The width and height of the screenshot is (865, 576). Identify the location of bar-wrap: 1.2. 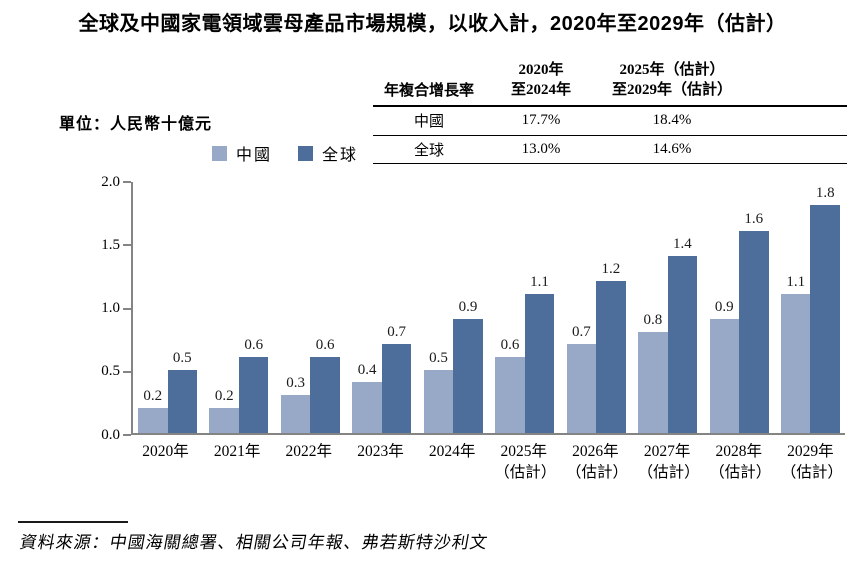
(611, 347).